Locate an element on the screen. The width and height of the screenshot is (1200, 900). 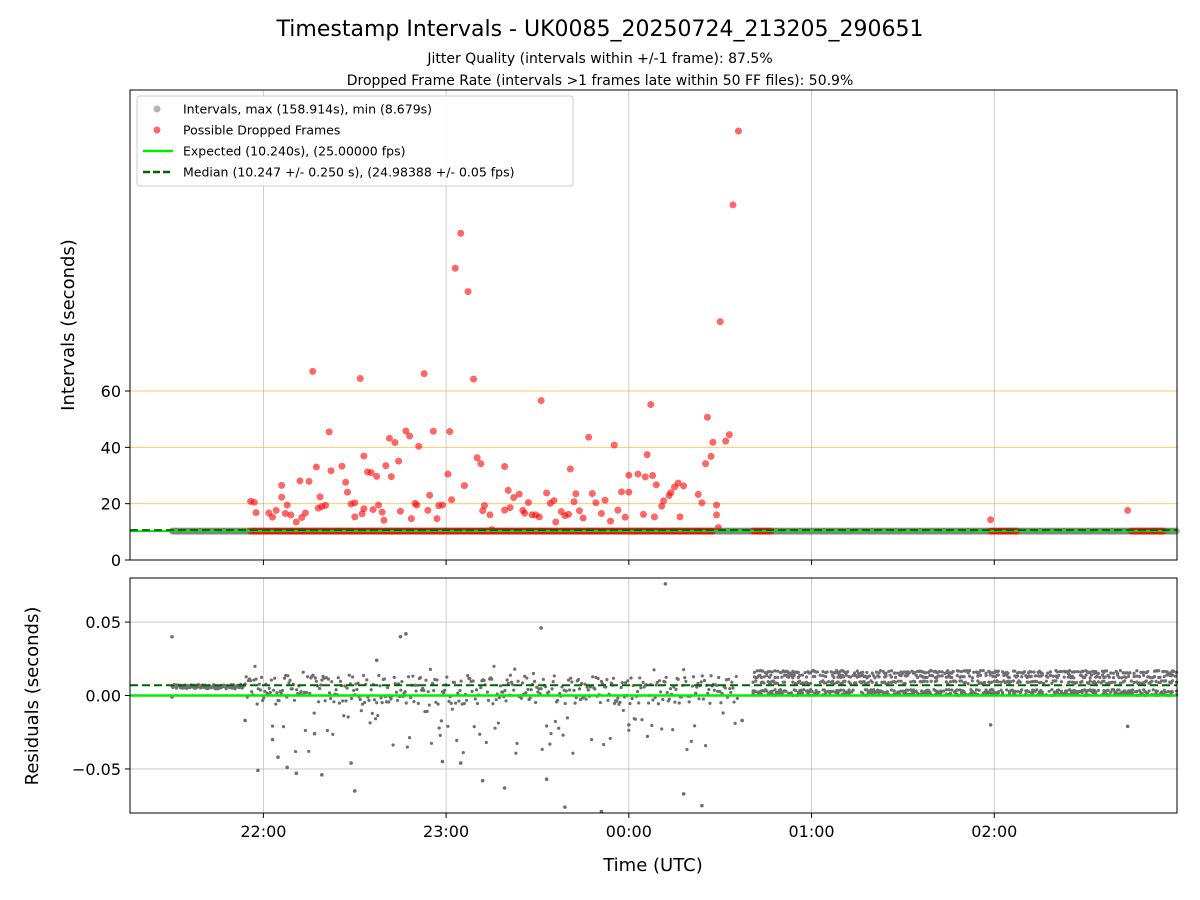
intervals-y-tick-label: 0 is located at coordinates (116, 560).